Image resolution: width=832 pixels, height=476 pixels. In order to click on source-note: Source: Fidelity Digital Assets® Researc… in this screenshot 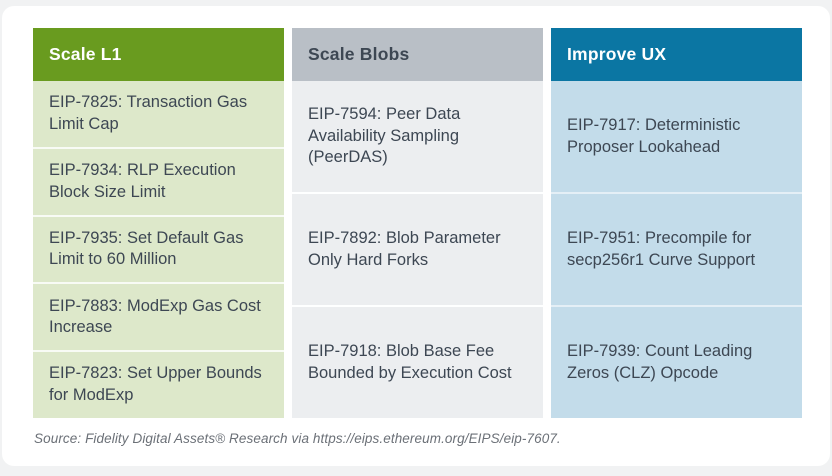, I will do `click(297, 438)`.